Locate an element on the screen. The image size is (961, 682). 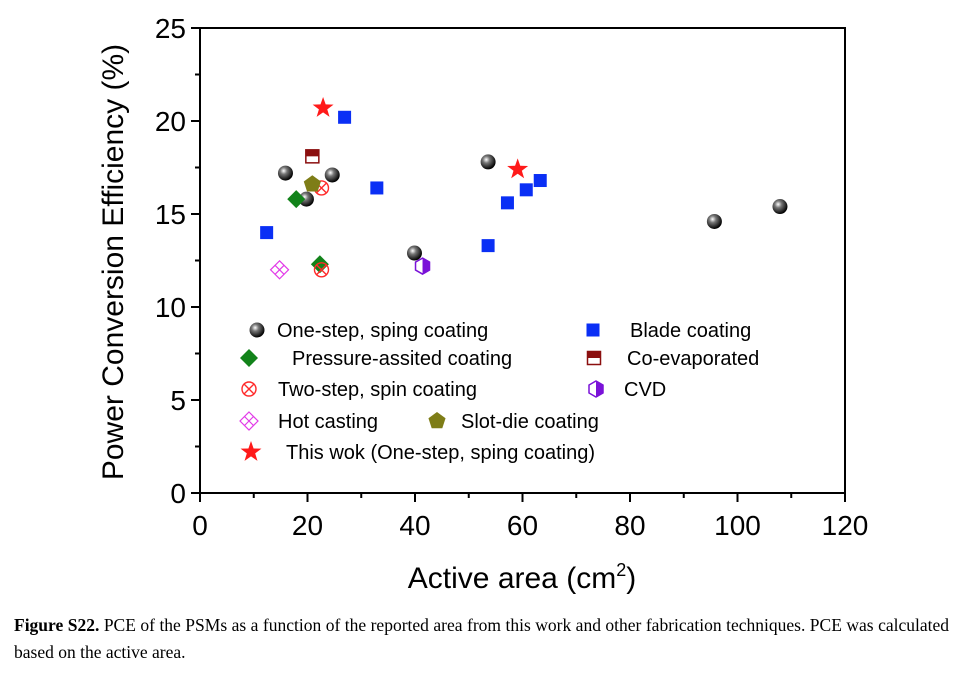
legend-label: Pressure-assited coating is located at coordinates (402, 359).